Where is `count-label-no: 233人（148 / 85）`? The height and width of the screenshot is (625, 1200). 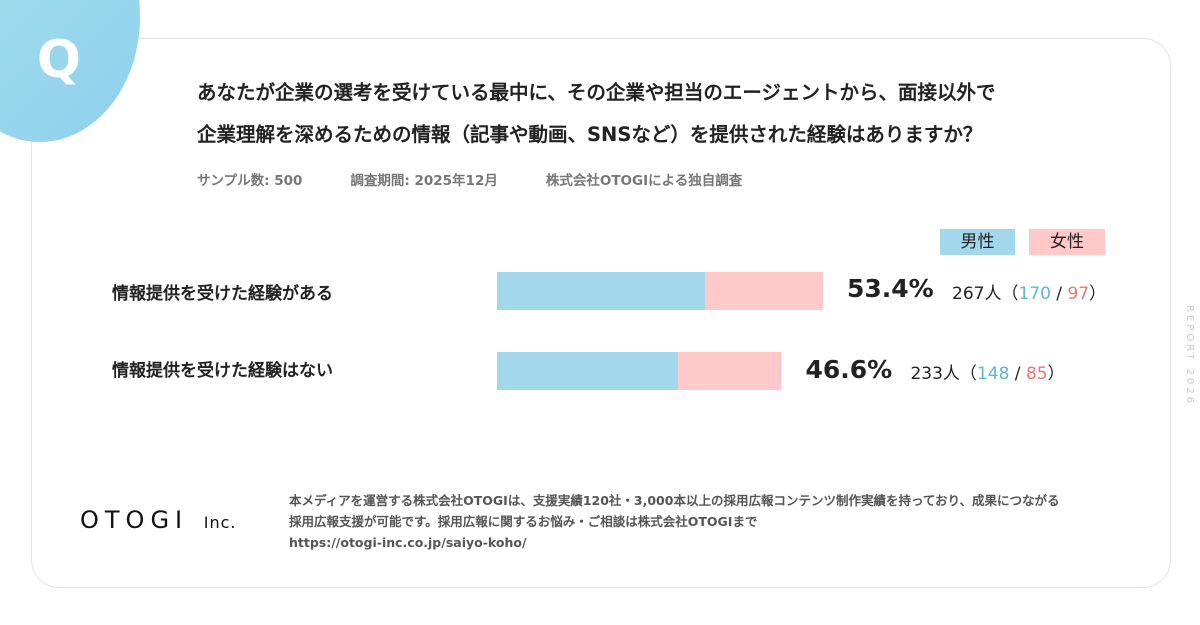 count-label-no: 233人（148 / 85） is located at coordinates (987, 371).